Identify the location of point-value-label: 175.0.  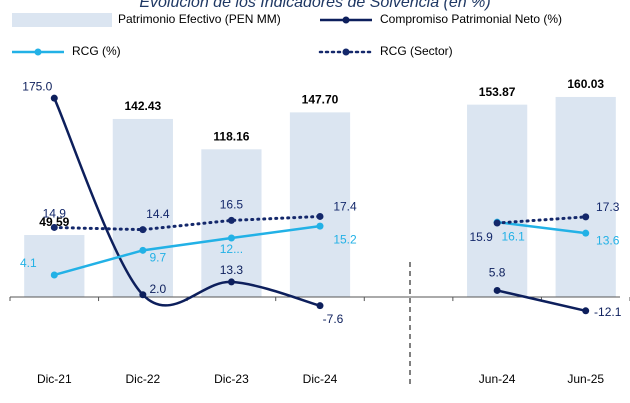
(37, 86).